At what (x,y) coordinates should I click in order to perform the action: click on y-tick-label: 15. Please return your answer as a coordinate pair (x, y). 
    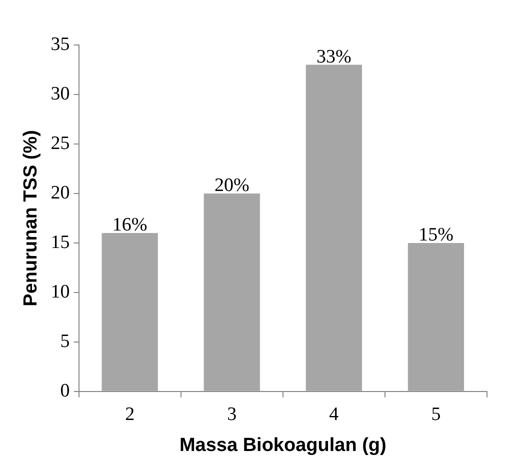
    Looking at the image, I should click on (60, 242).